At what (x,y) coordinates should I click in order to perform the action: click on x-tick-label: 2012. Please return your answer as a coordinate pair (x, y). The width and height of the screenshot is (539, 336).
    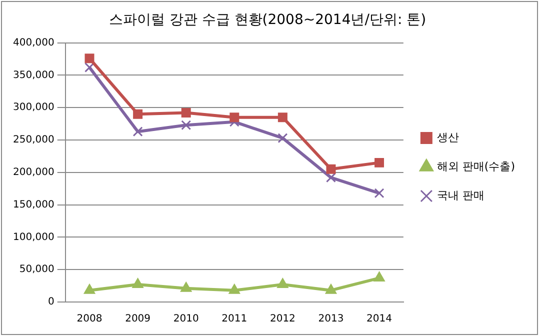
    Looking at the image, I should click on (283, 319).